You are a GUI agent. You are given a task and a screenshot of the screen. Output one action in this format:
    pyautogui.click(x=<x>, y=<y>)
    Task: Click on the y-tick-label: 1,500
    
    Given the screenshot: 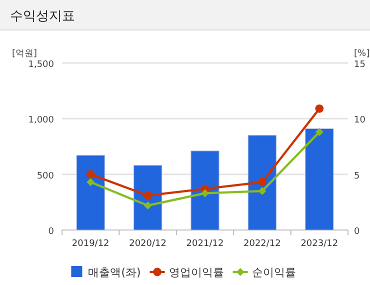 What is the action you would take?
    pyautogui.click(x=41, y=65)
    